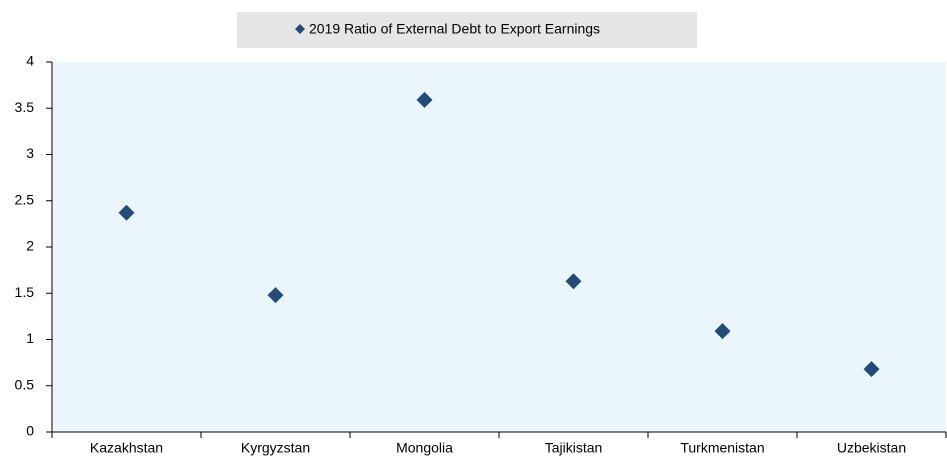 This screenshot has height=457, width=947. I want to click on y-tick-label: 0.5, so click(25, 384).